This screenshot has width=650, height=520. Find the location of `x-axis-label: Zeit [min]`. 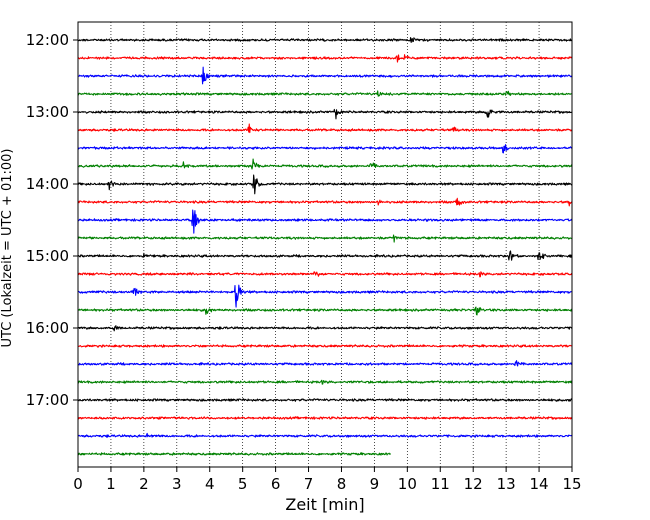

x-axis-label: Zeit [min] is located at coordinates (324, 504).